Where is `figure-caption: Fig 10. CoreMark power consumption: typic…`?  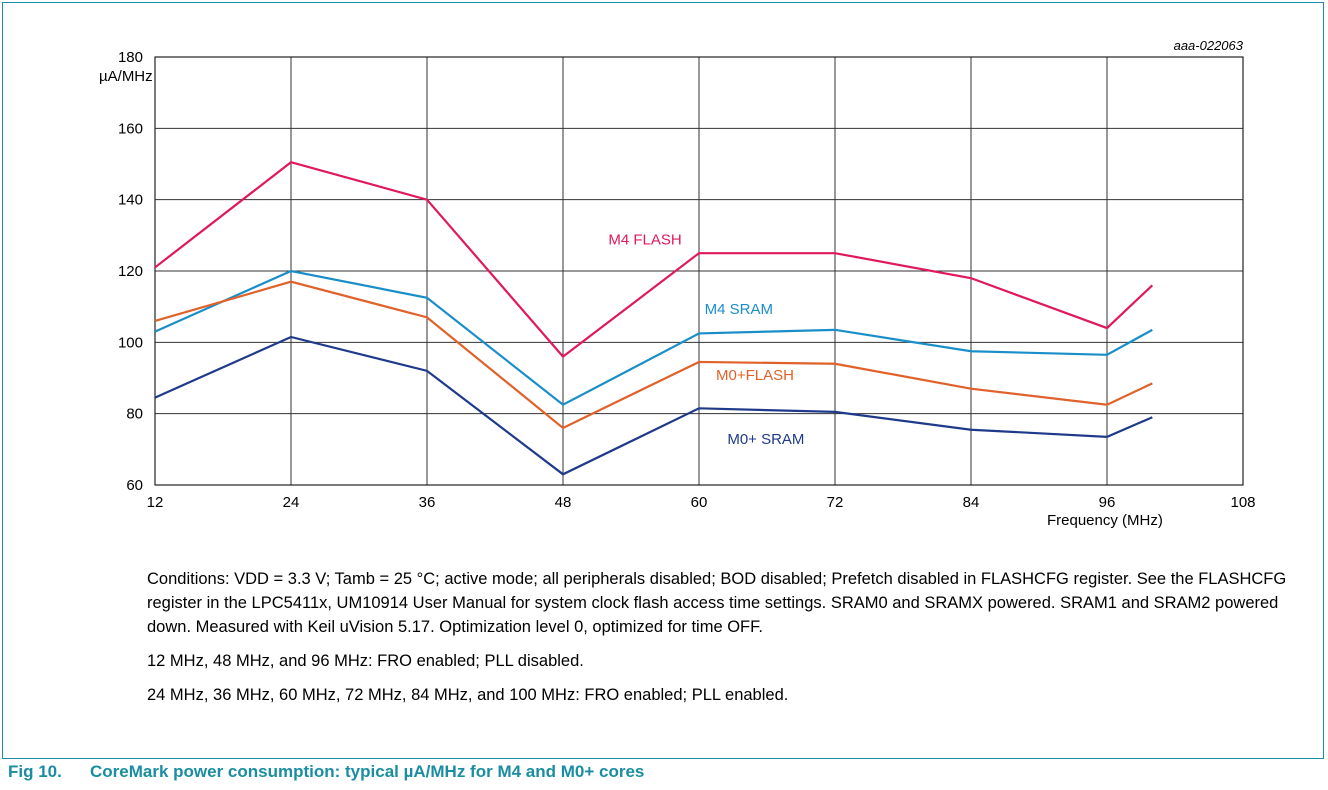
figure-caption: Fig 10. CoreMark power consumption: typic… is located at coordinates (326, 772).